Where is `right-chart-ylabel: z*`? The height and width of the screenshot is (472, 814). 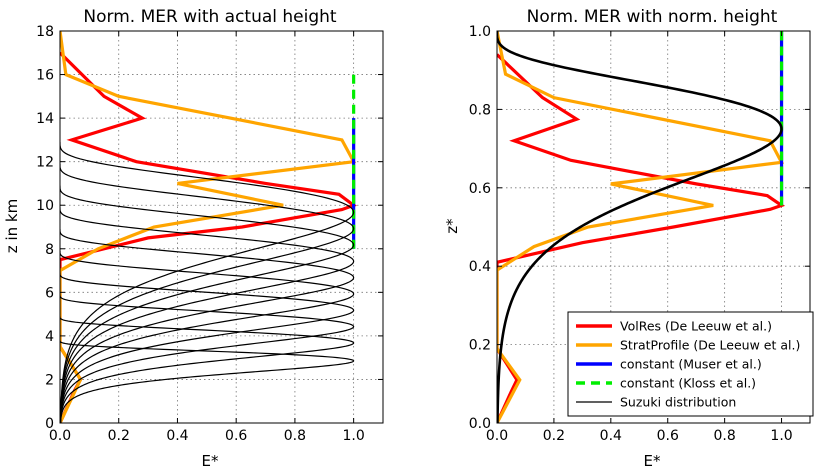
right-chart-ylabel: z* is located at coordinates (452, 226).